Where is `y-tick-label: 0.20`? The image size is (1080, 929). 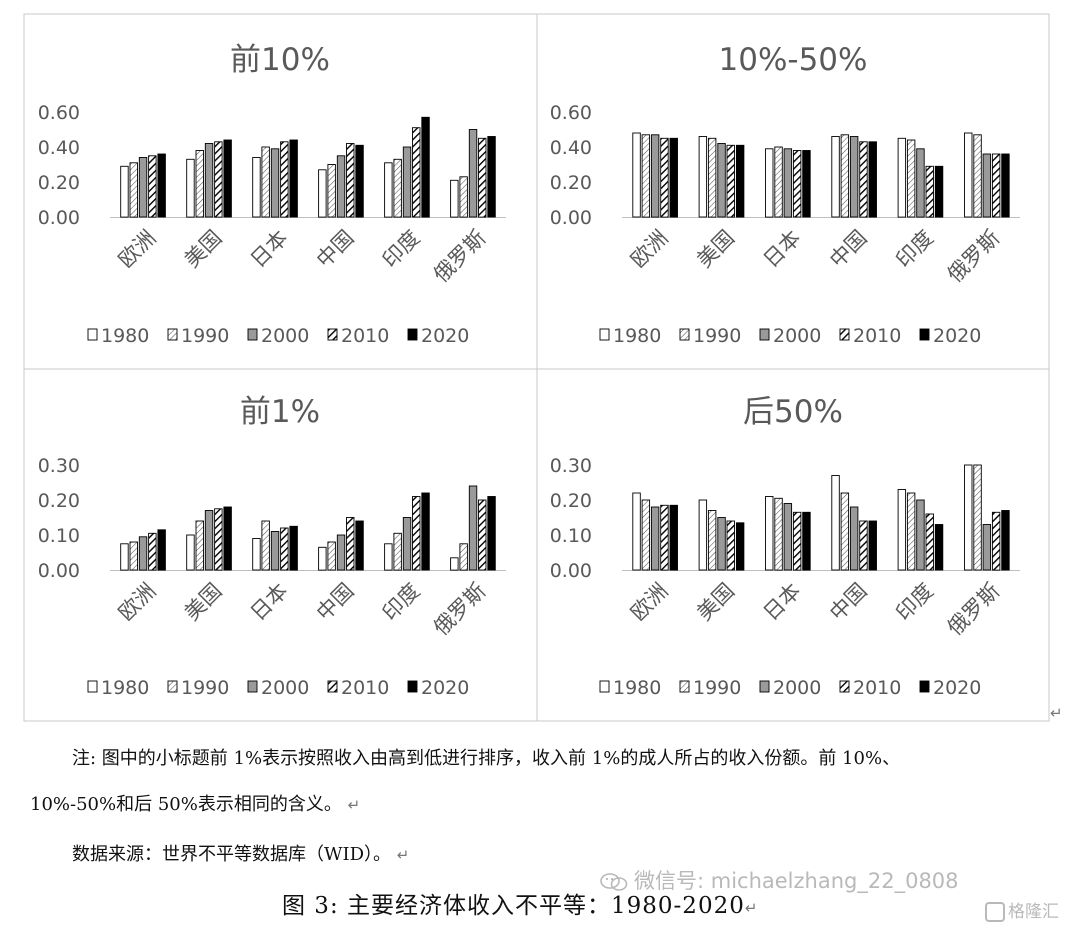
y-tick-label: 0.20 is located at coordinates (571, 501).